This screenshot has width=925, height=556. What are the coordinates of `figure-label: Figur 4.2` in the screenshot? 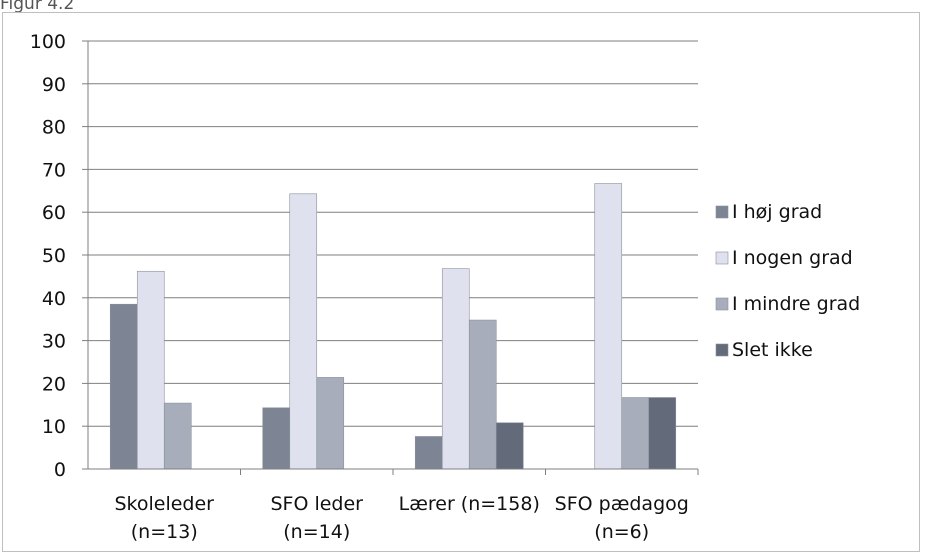 It's located at (37, 7).